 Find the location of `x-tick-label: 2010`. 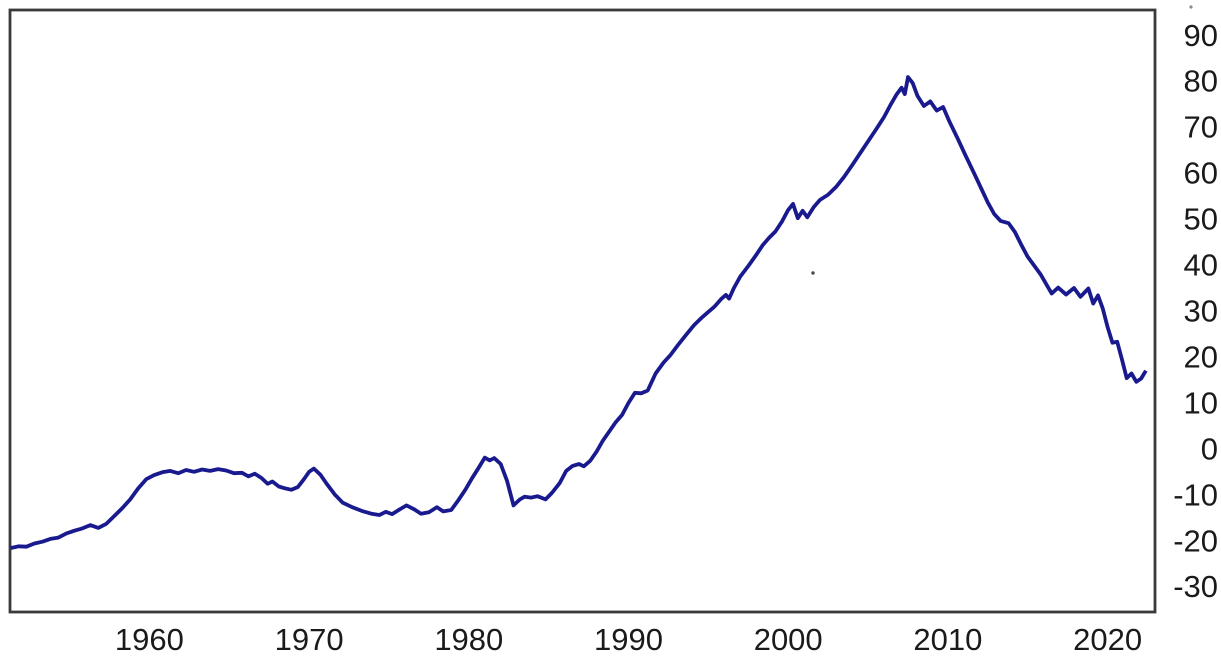

x-tick-label: 2010 is located at coordinates (947, 639).